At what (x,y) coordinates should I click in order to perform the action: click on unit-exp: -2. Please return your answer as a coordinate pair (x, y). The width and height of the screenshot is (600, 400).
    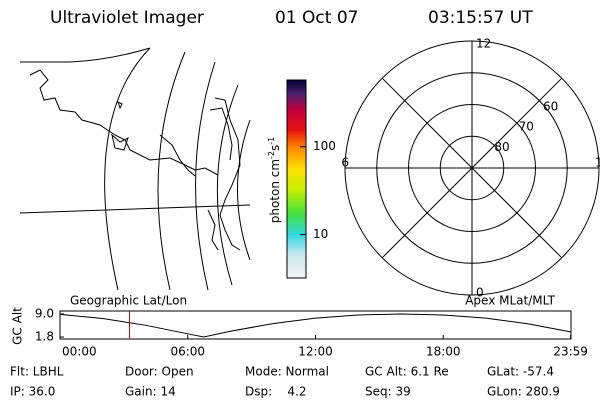
    Looking at the image, I should click on (271, 155).